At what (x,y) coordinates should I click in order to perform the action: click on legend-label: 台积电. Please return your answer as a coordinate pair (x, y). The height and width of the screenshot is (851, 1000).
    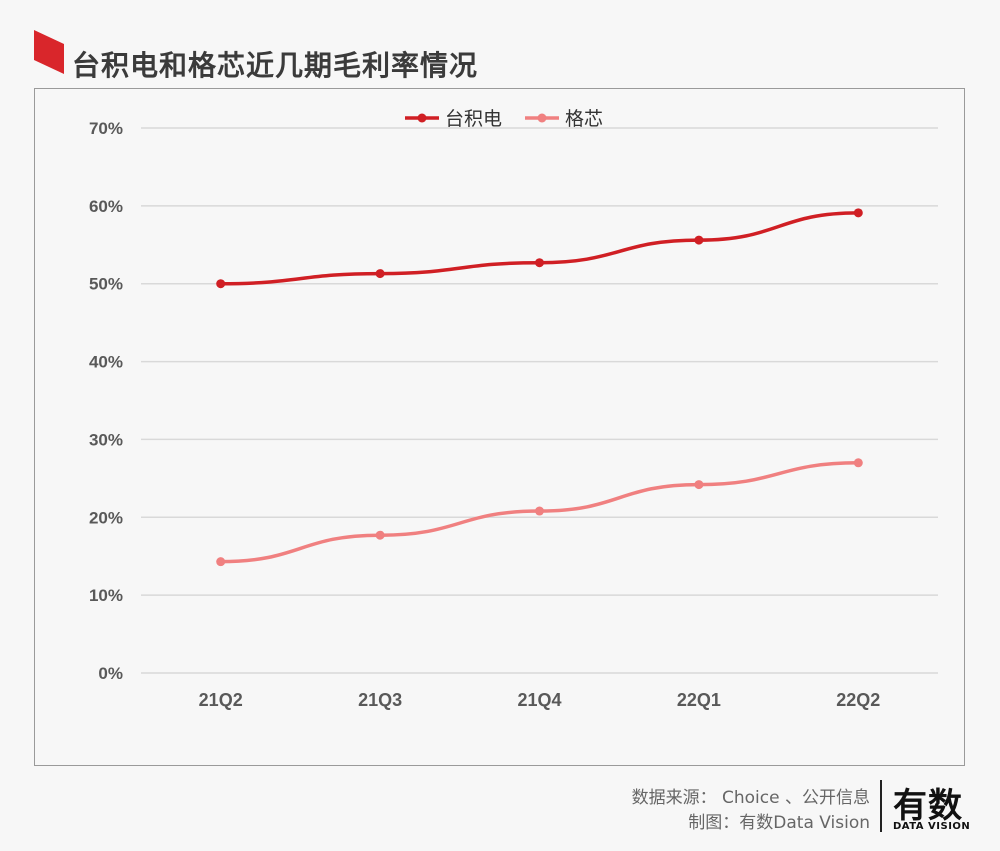
    Looking at the image, I should click on (473, 119).